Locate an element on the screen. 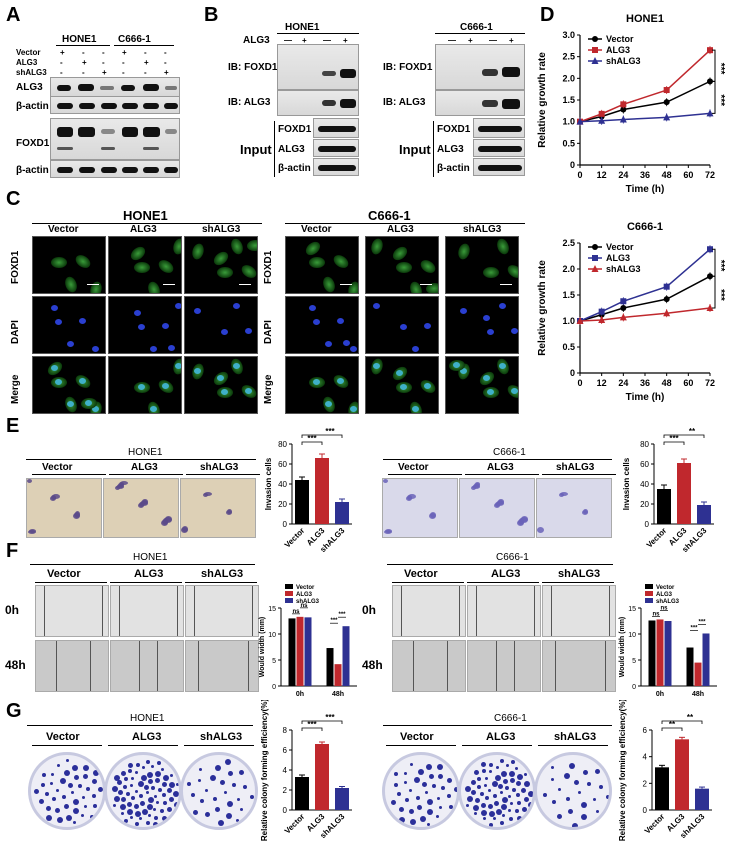  f-col-label: ALG3 is located at coordinates (149, 574).